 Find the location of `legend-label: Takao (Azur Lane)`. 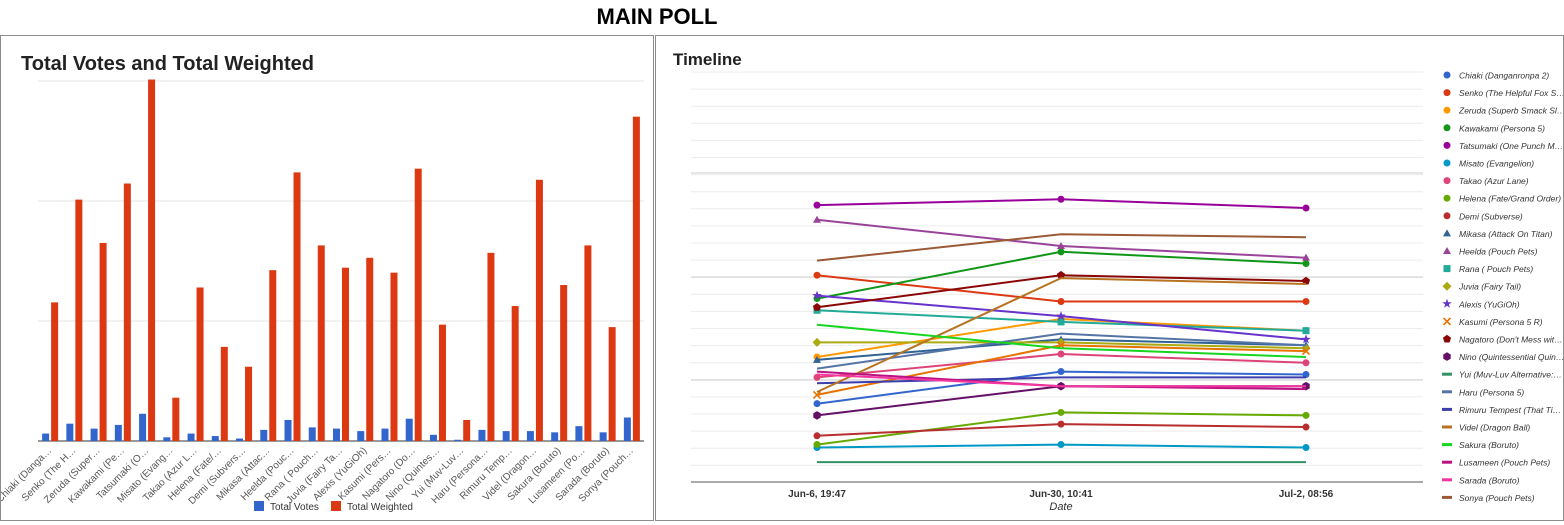

legend-label: Takao (Azur Lane) is located at coordinates (1494, 181).